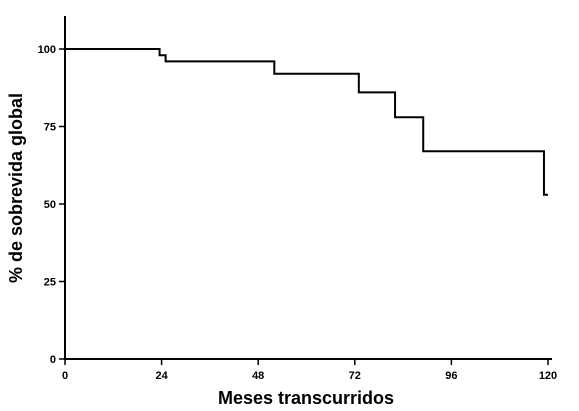  Describe the element at coordinates (258, 376) in the screenshot. I see `x-tick-label: 48` at that location.